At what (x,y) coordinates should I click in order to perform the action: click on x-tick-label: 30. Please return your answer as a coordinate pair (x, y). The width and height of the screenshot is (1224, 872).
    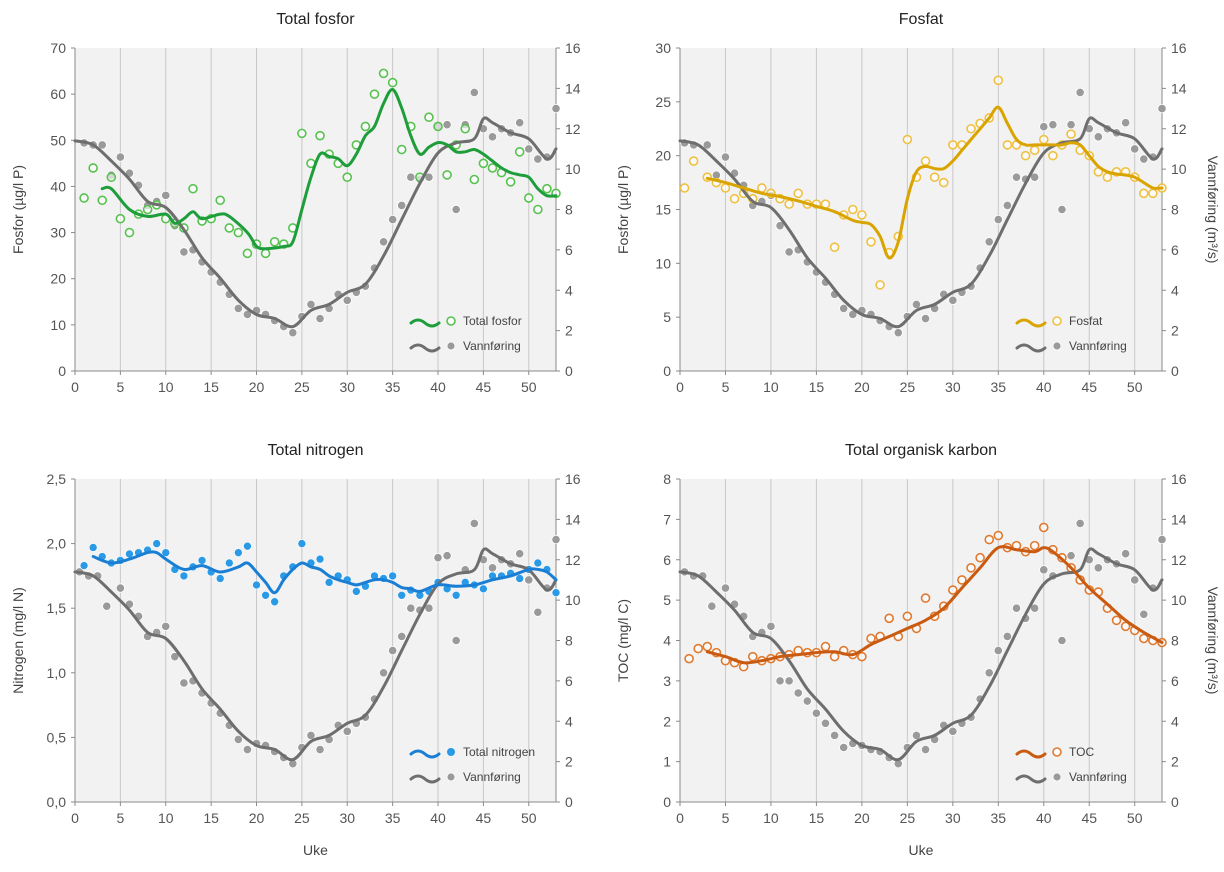
    Looking at the image, I should click on (347, 818).